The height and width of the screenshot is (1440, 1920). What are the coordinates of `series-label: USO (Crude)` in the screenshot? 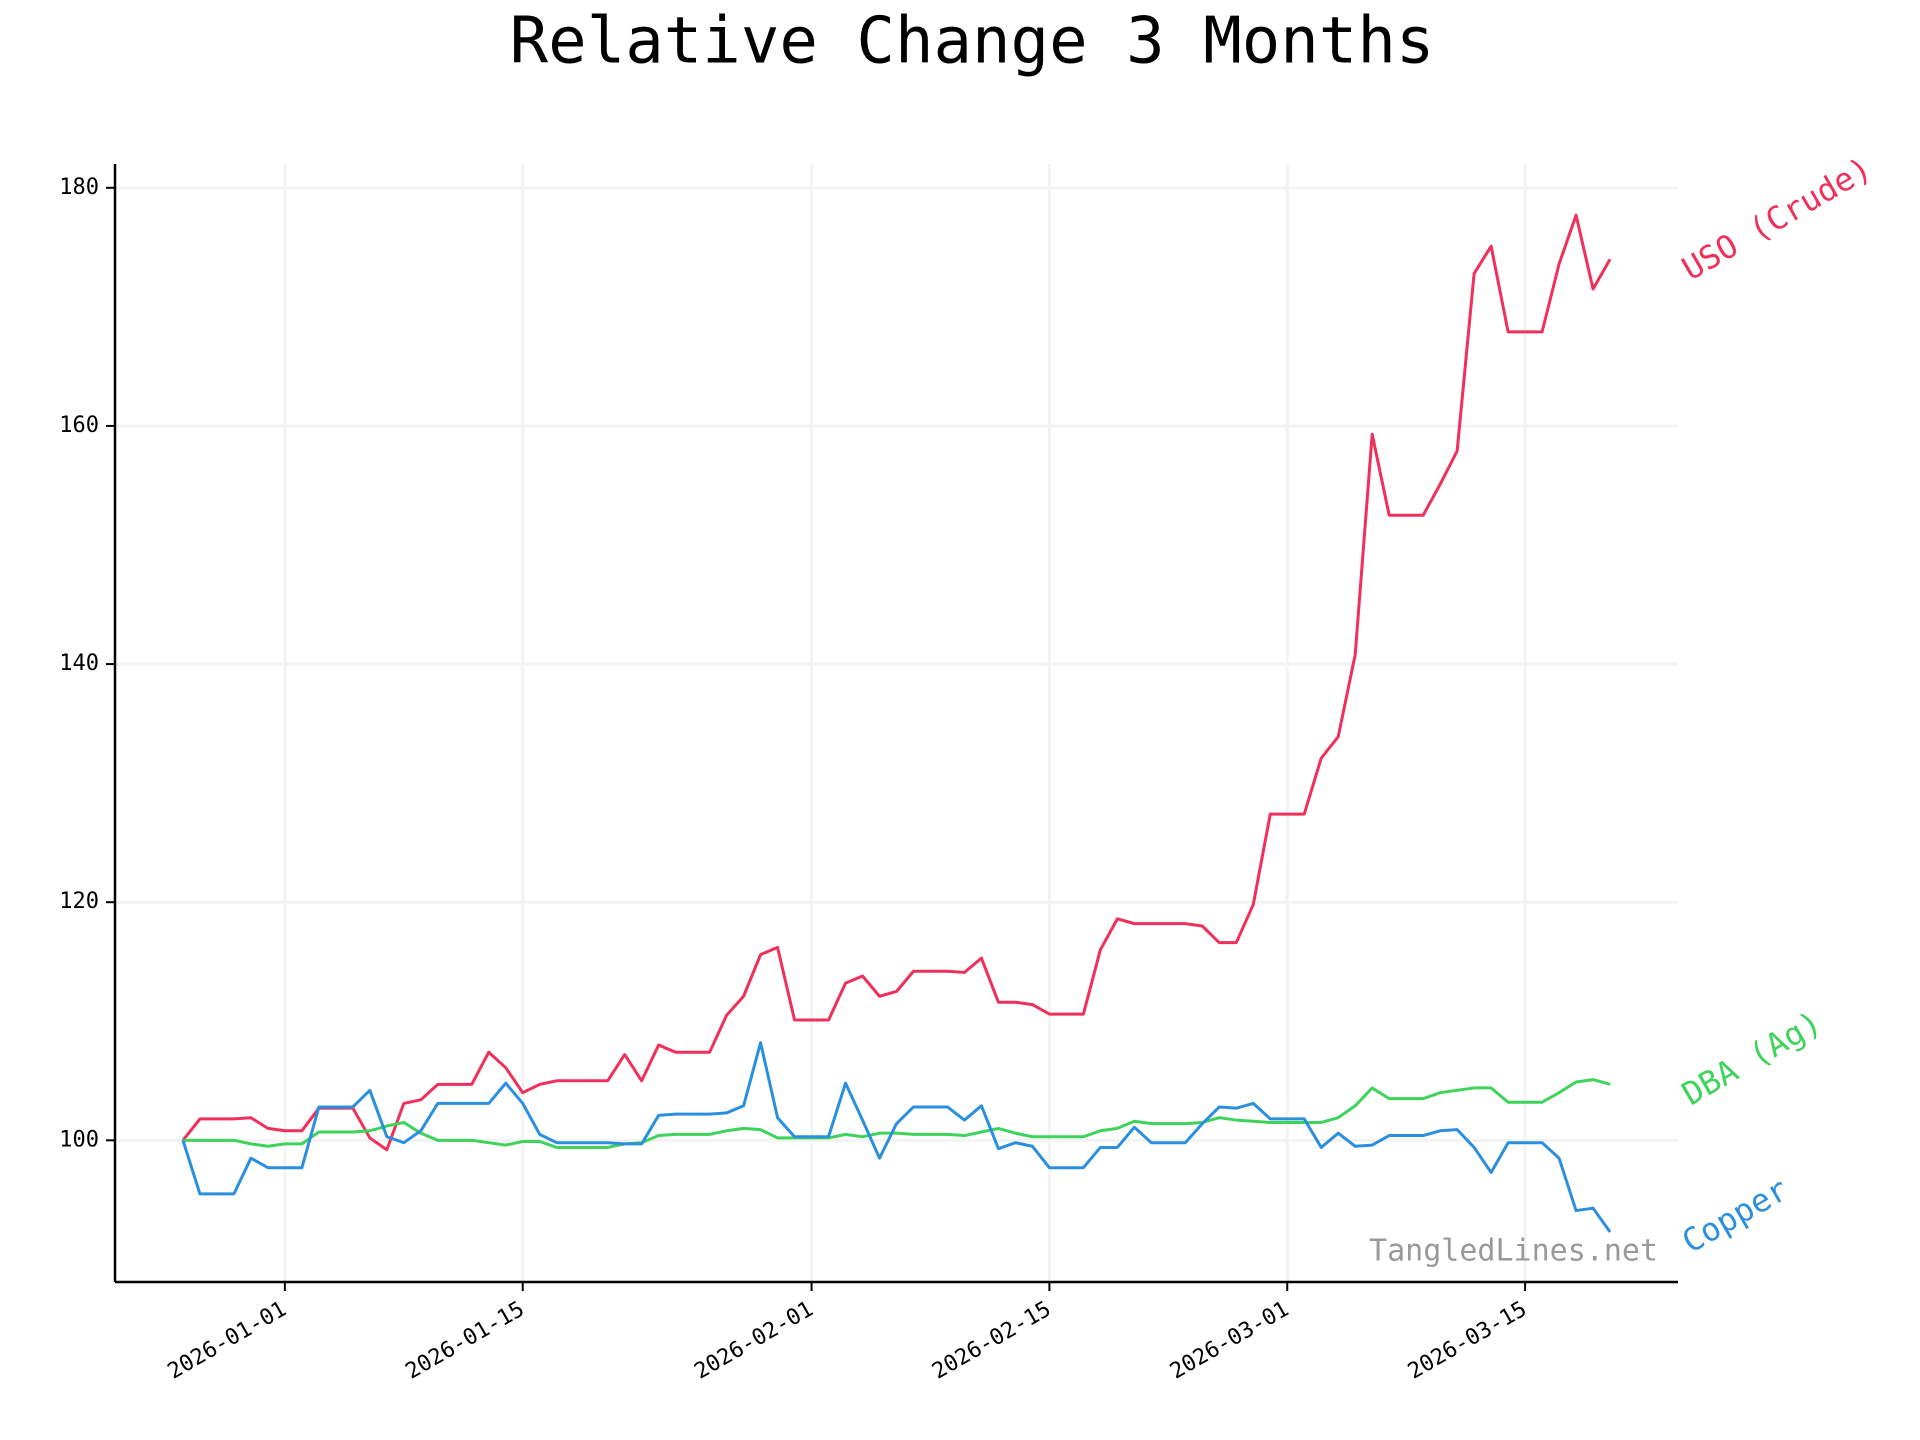 It's located at (1777, 218).